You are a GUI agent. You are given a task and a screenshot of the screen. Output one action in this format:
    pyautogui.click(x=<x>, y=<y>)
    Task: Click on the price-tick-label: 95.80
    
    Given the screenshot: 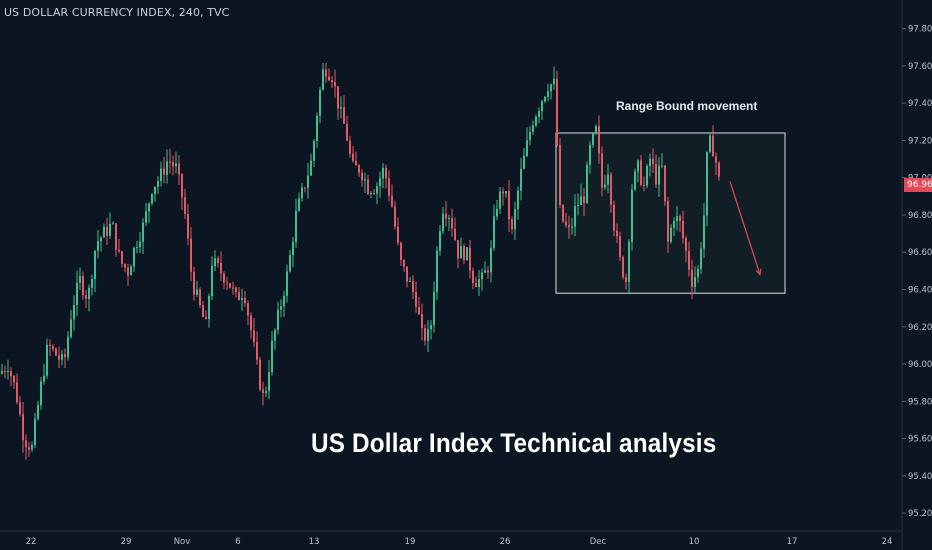 What is the action you would take?
    pyautogui.click(x=920, y=402)
    